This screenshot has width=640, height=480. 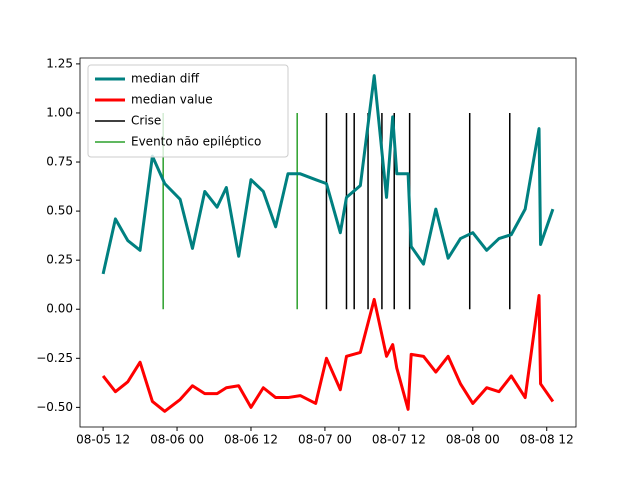 What do you see at coordinates (54, 358) in the screenshot?
I see `y-tick-label: −0.25` at bounding box center [54, 358].